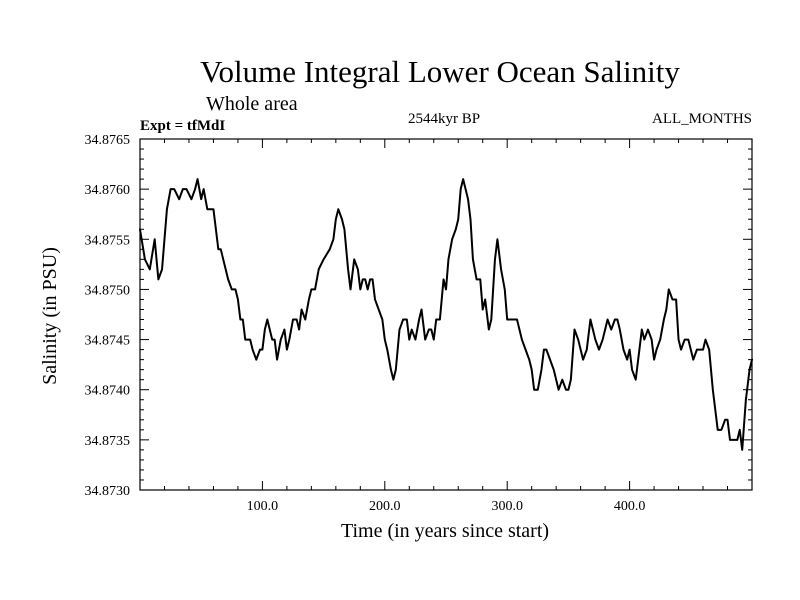  Describe the element at coordinates (108, 491) in the screenshot. I see `y-tick-label: 34.8730` at that location.